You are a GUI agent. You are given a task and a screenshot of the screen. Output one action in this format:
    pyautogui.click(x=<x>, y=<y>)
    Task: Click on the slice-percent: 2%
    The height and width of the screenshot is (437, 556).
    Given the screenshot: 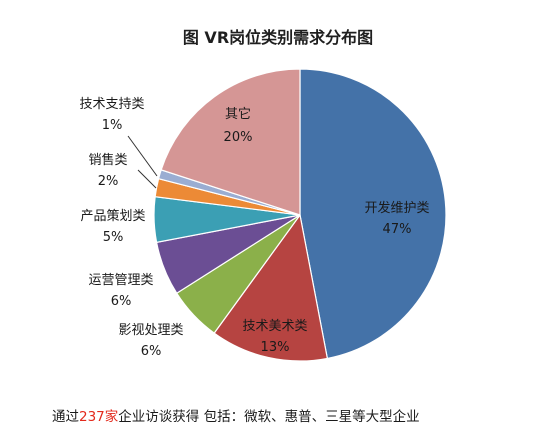 What is the action you would take?
    pyautogui.click(x=108, y=181)
    